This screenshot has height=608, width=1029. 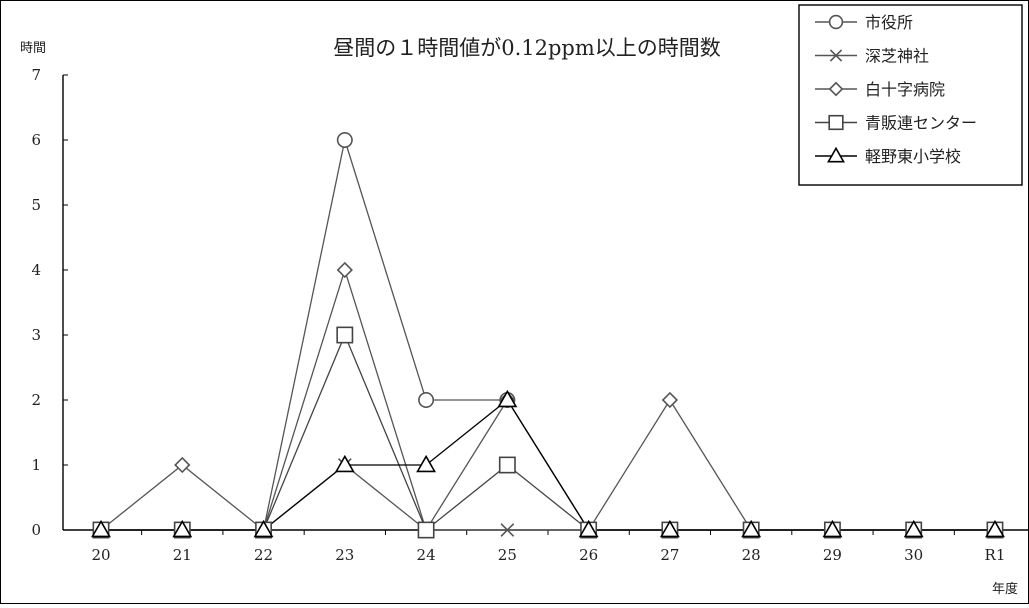 What do you see at coordinates (36, 140) in the screenshot?
I see `y-tick-label: 6` at bounding box center [36, 140].